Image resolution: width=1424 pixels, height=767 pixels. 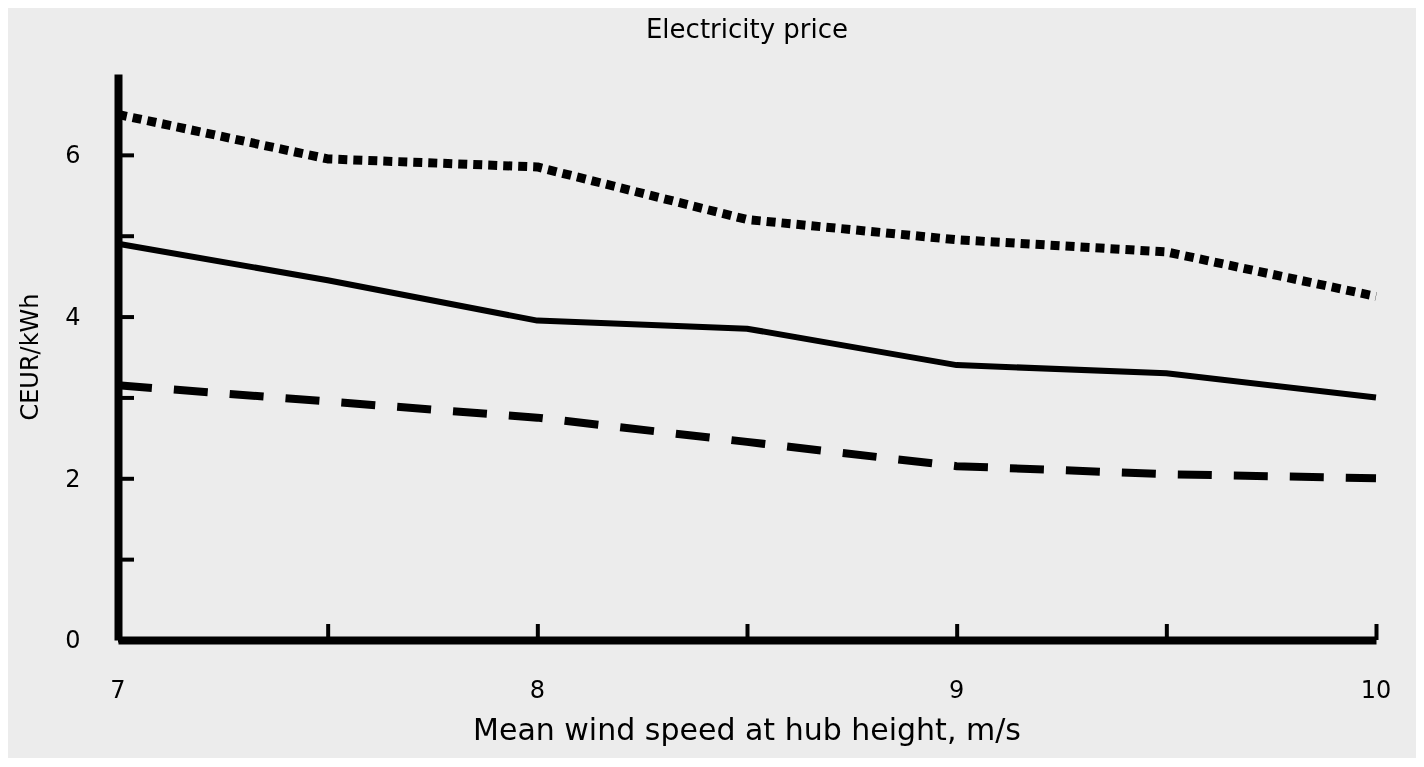 What do you see at coordinates (73, 155) in the screenshot?
I see `y-tick-label: 6` at bounding box center [73, 155].